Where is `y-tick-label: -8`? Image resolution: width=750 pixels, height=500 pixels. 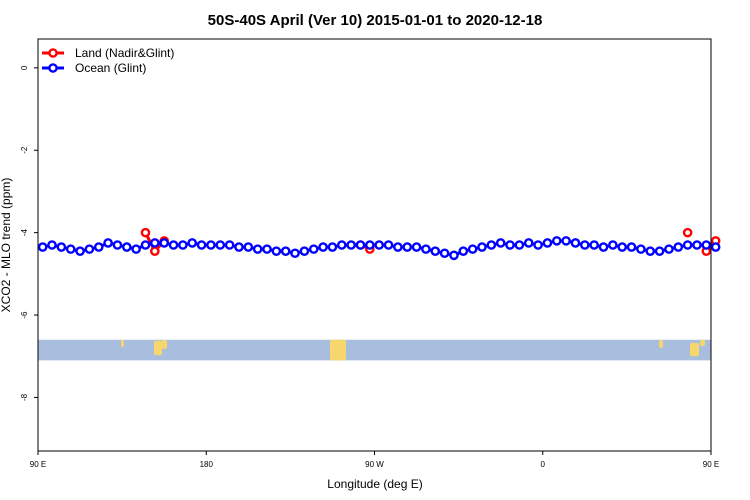
y-tick-label: -8 is located at coordinates (24, 397).